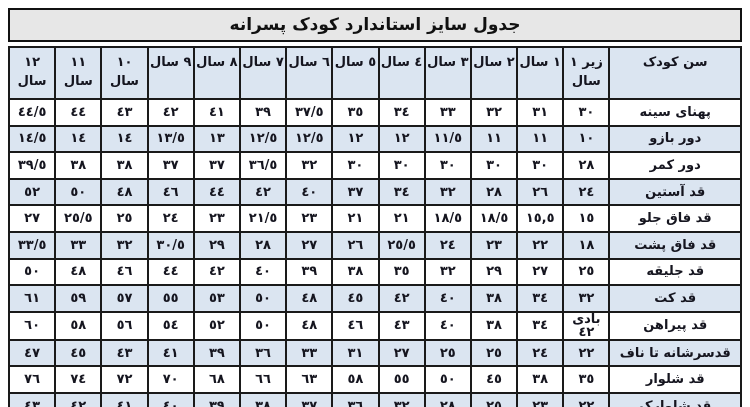  I want to click on table-row: قد جلیقه ٢٥ ٢٧ ٢٩ ٣٢ ٣٥ ٣٨ ٣٩ ٤٠ ٤٢ ٤٤ ٤٦ ٤٨ ٥٠, so click(374, 272).